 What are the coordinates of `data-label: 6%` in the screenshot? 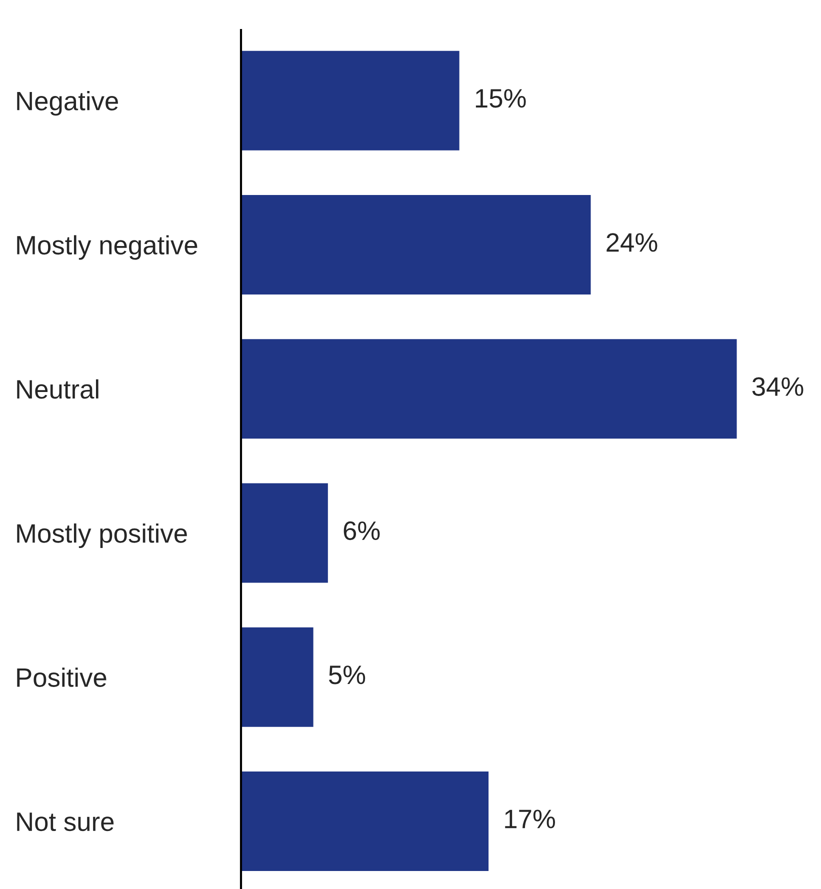 It's located at (362, 530).